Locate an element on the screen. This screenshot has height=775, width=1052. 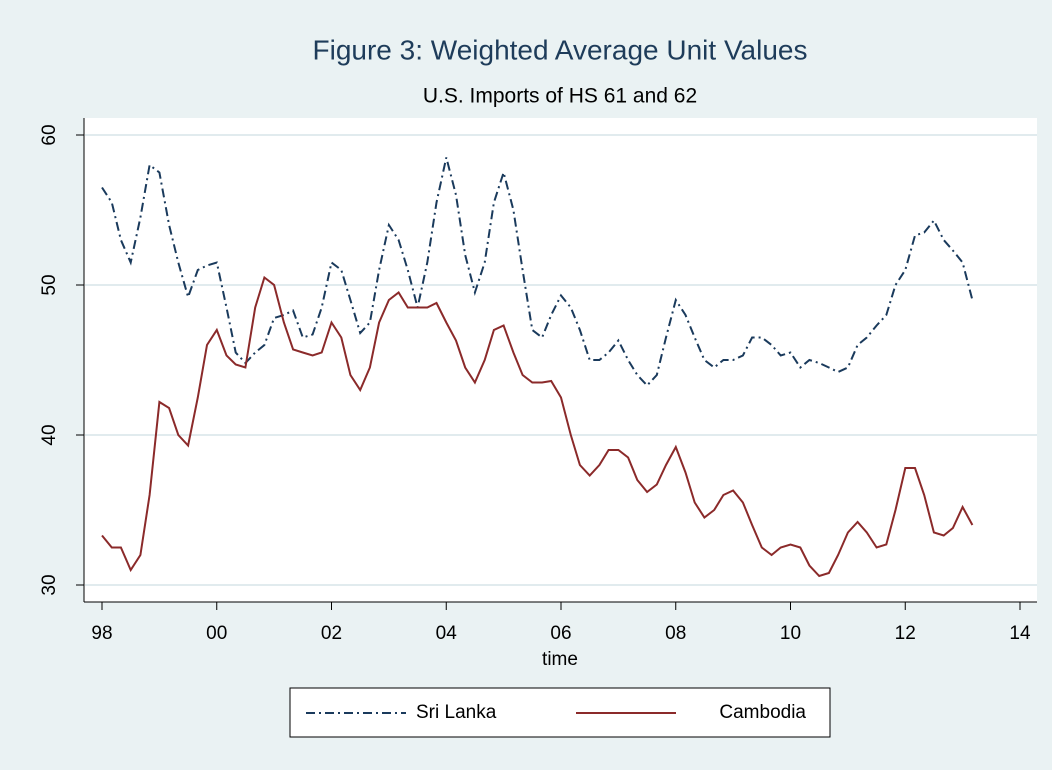
x-tick-label: 98 is located at coordinates (101, 633).